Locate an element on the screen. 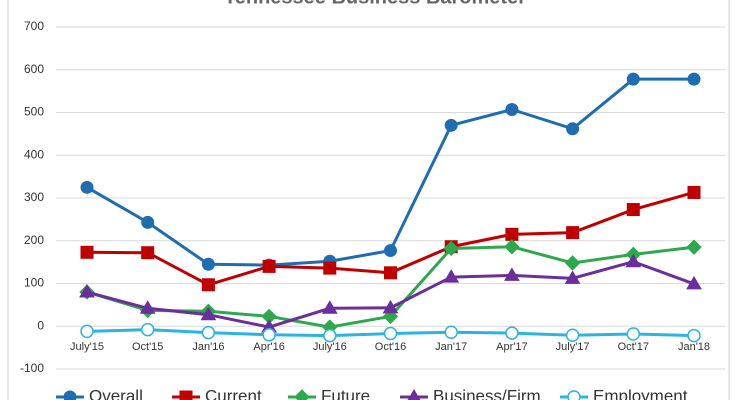  x-tick-label: Jan'16 is located at coordinates (208, 347).